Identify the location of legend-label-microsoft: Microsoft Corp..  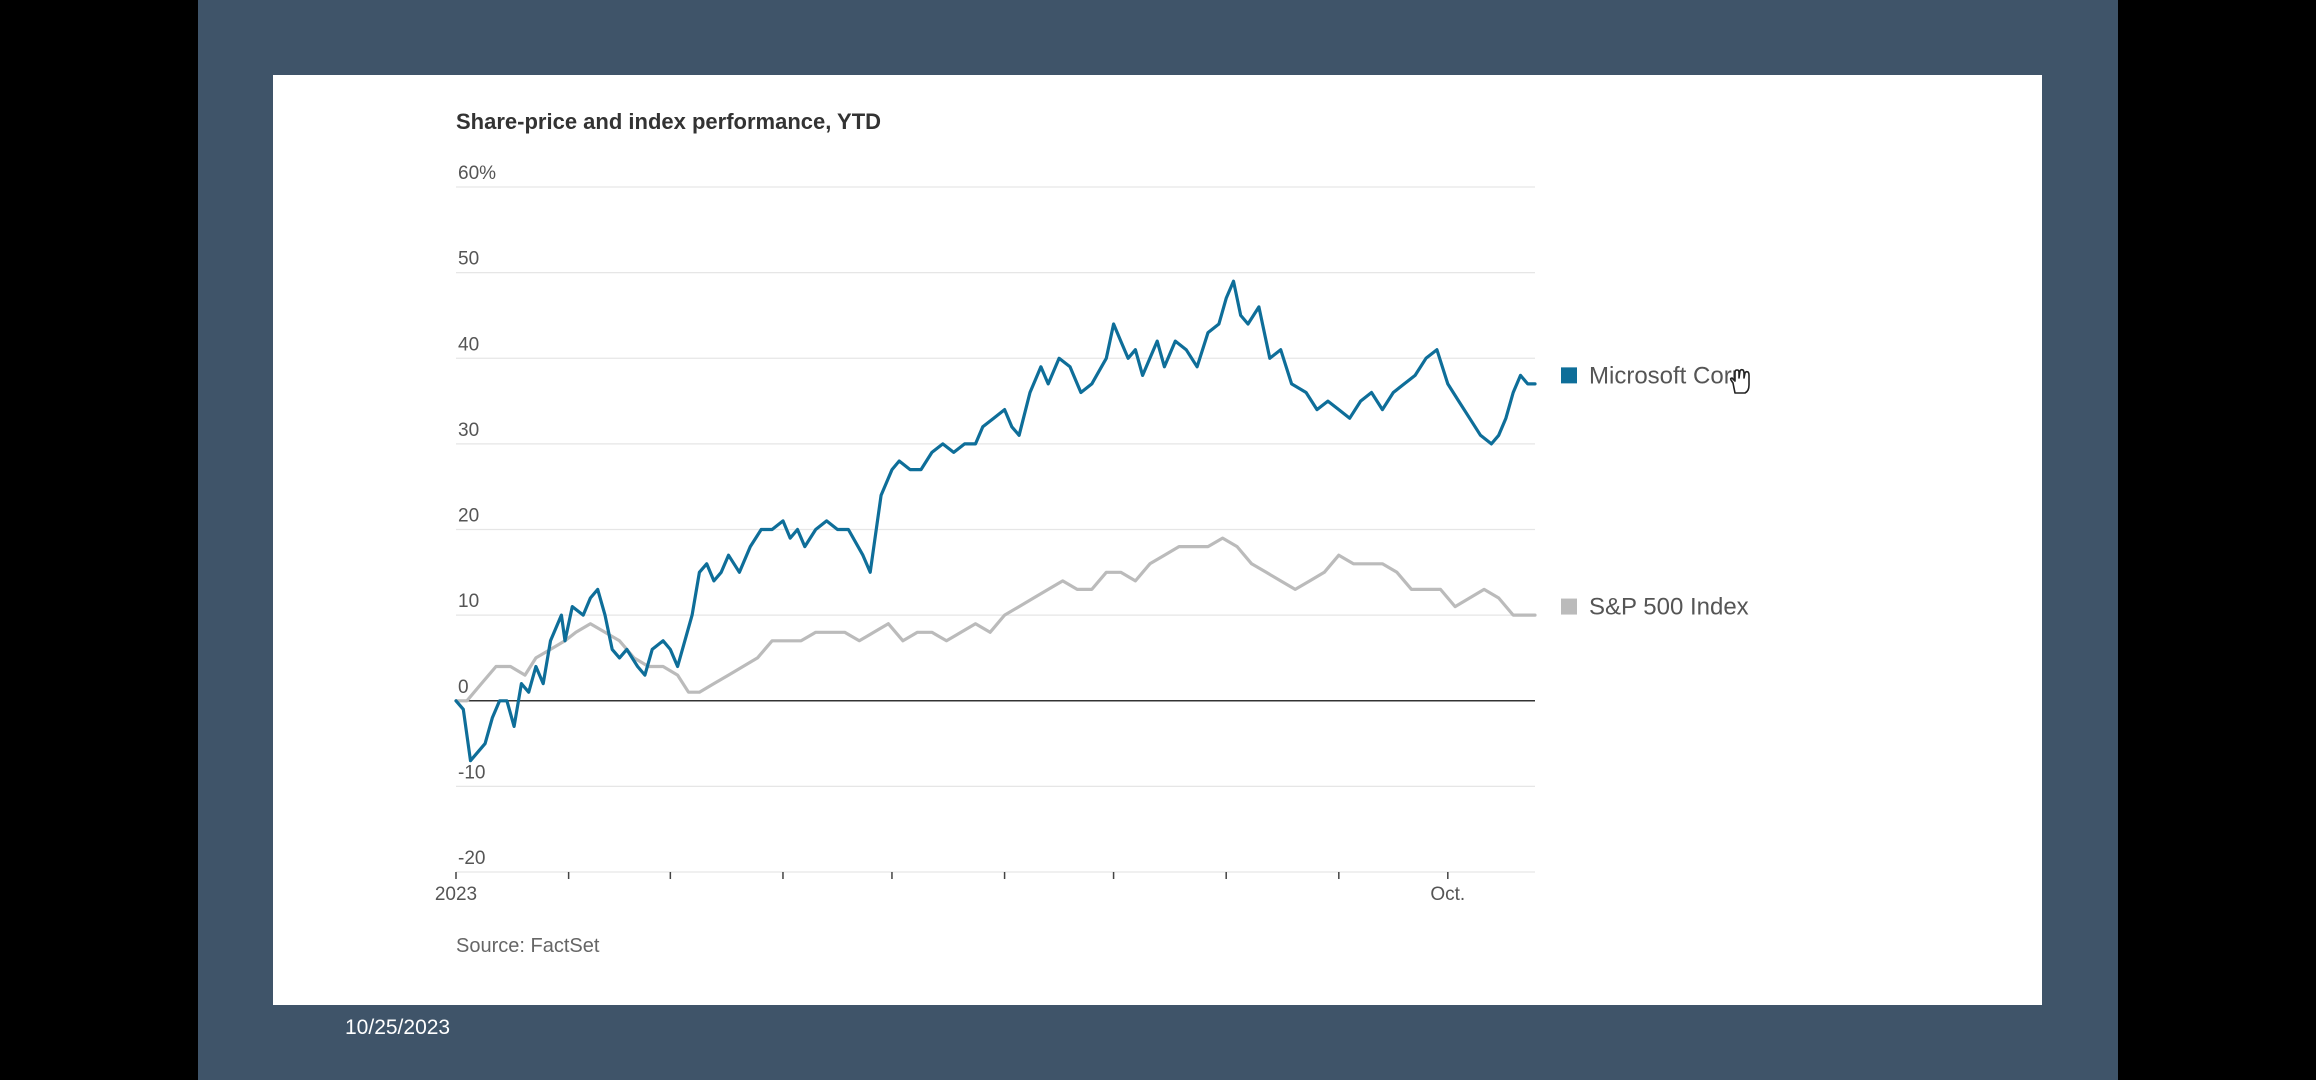
(1670, 375).